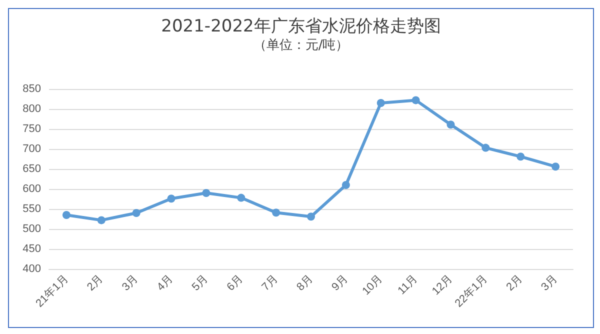 This screenshot has height=334, width=600. What do you see at coordinates (442, 285) in the screenshot?
I see `x-tick-label: 12月` at bounding box center [442, 285].